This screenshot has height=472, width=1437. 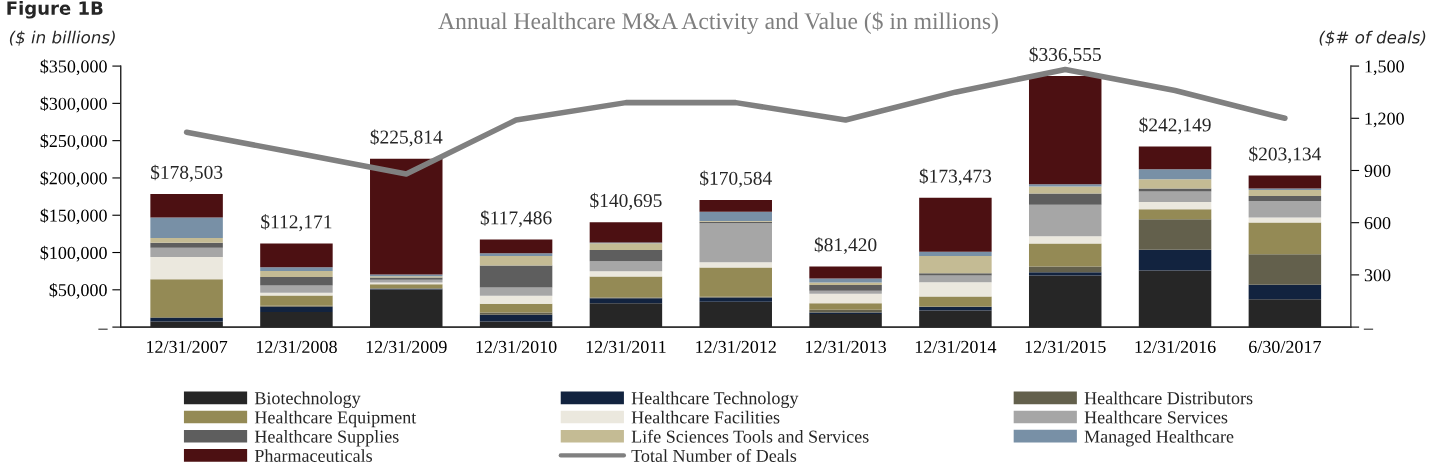 What do you see at coordinates (736, 346) in the screenshot?
I see `x-tick-label: 12/31/2012` at bounding box center [736, 346].